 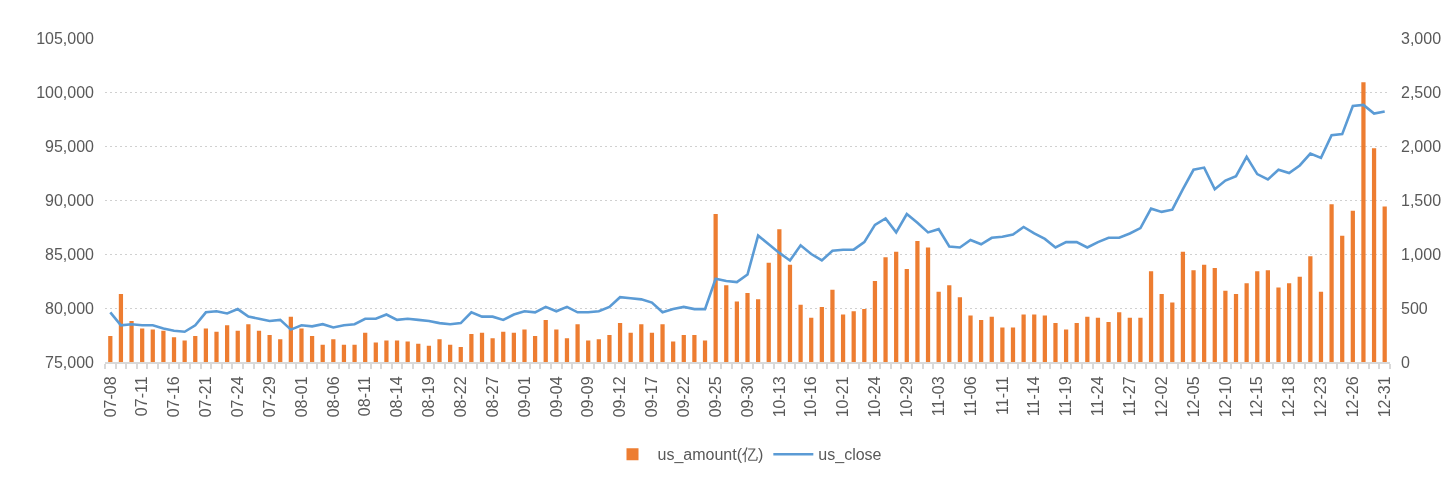 I want to click on x-tick-label: 08-27, so click(x=492, y=397).